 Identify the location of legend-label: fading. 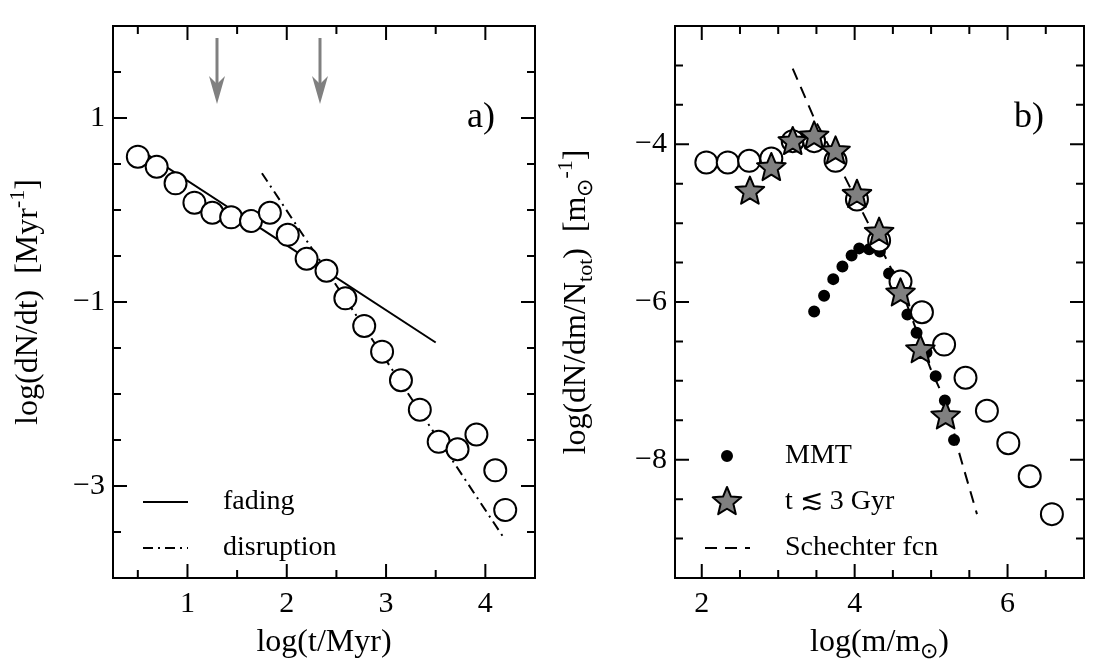
(259, 500).